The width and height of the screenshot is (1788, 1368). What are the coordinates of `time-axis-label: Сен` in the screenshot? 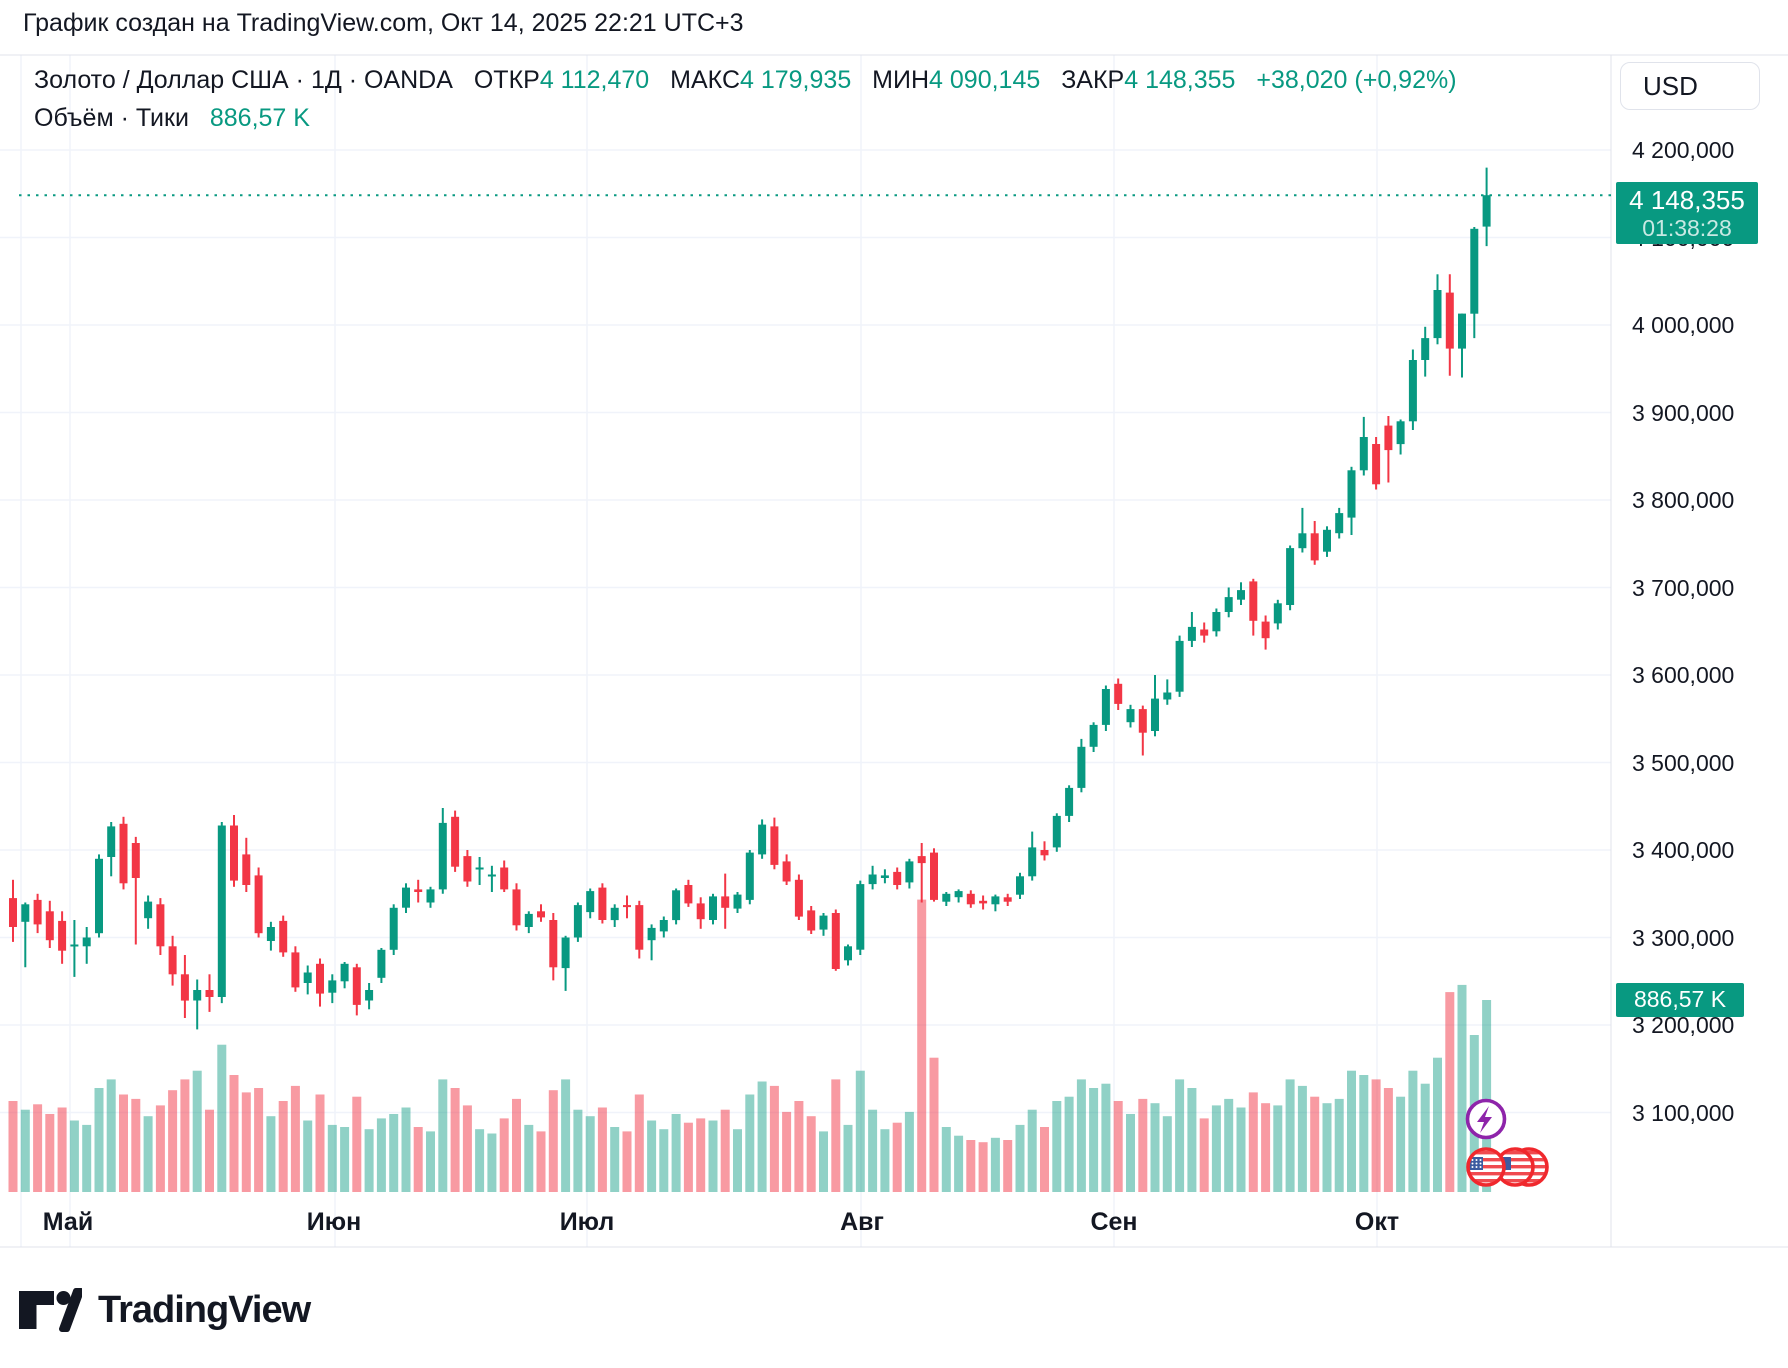 It's located at (1114, 1222).